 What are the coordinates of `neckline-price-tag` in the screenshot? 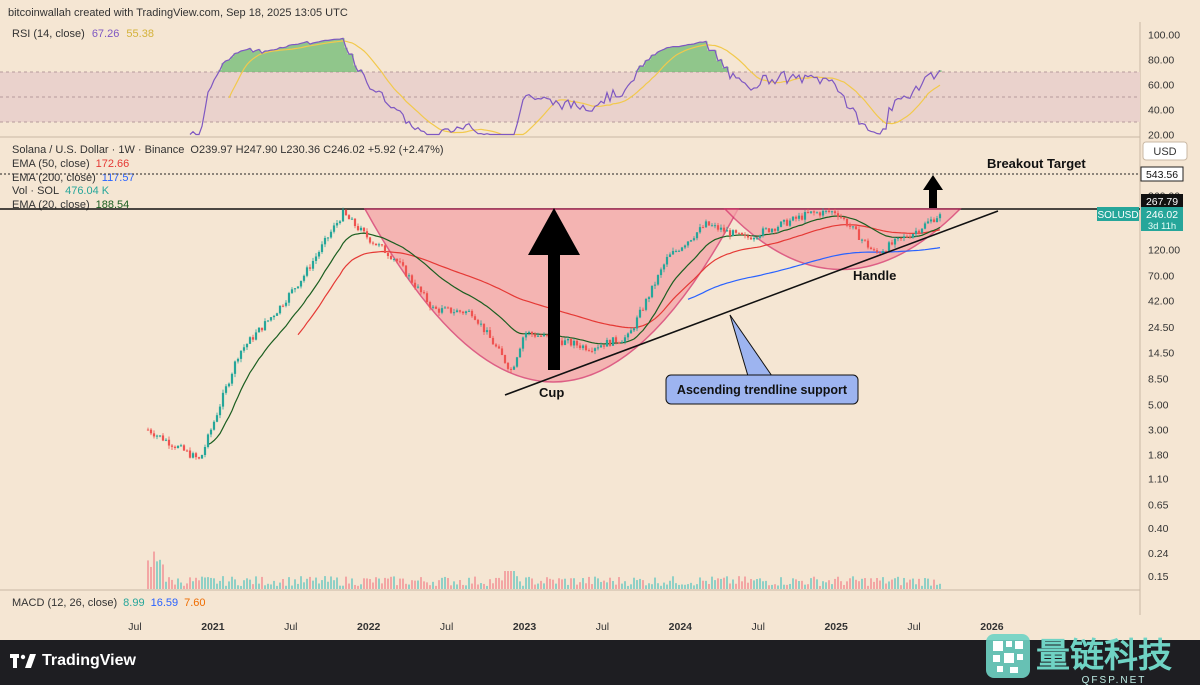 It's located at (1162, 201).